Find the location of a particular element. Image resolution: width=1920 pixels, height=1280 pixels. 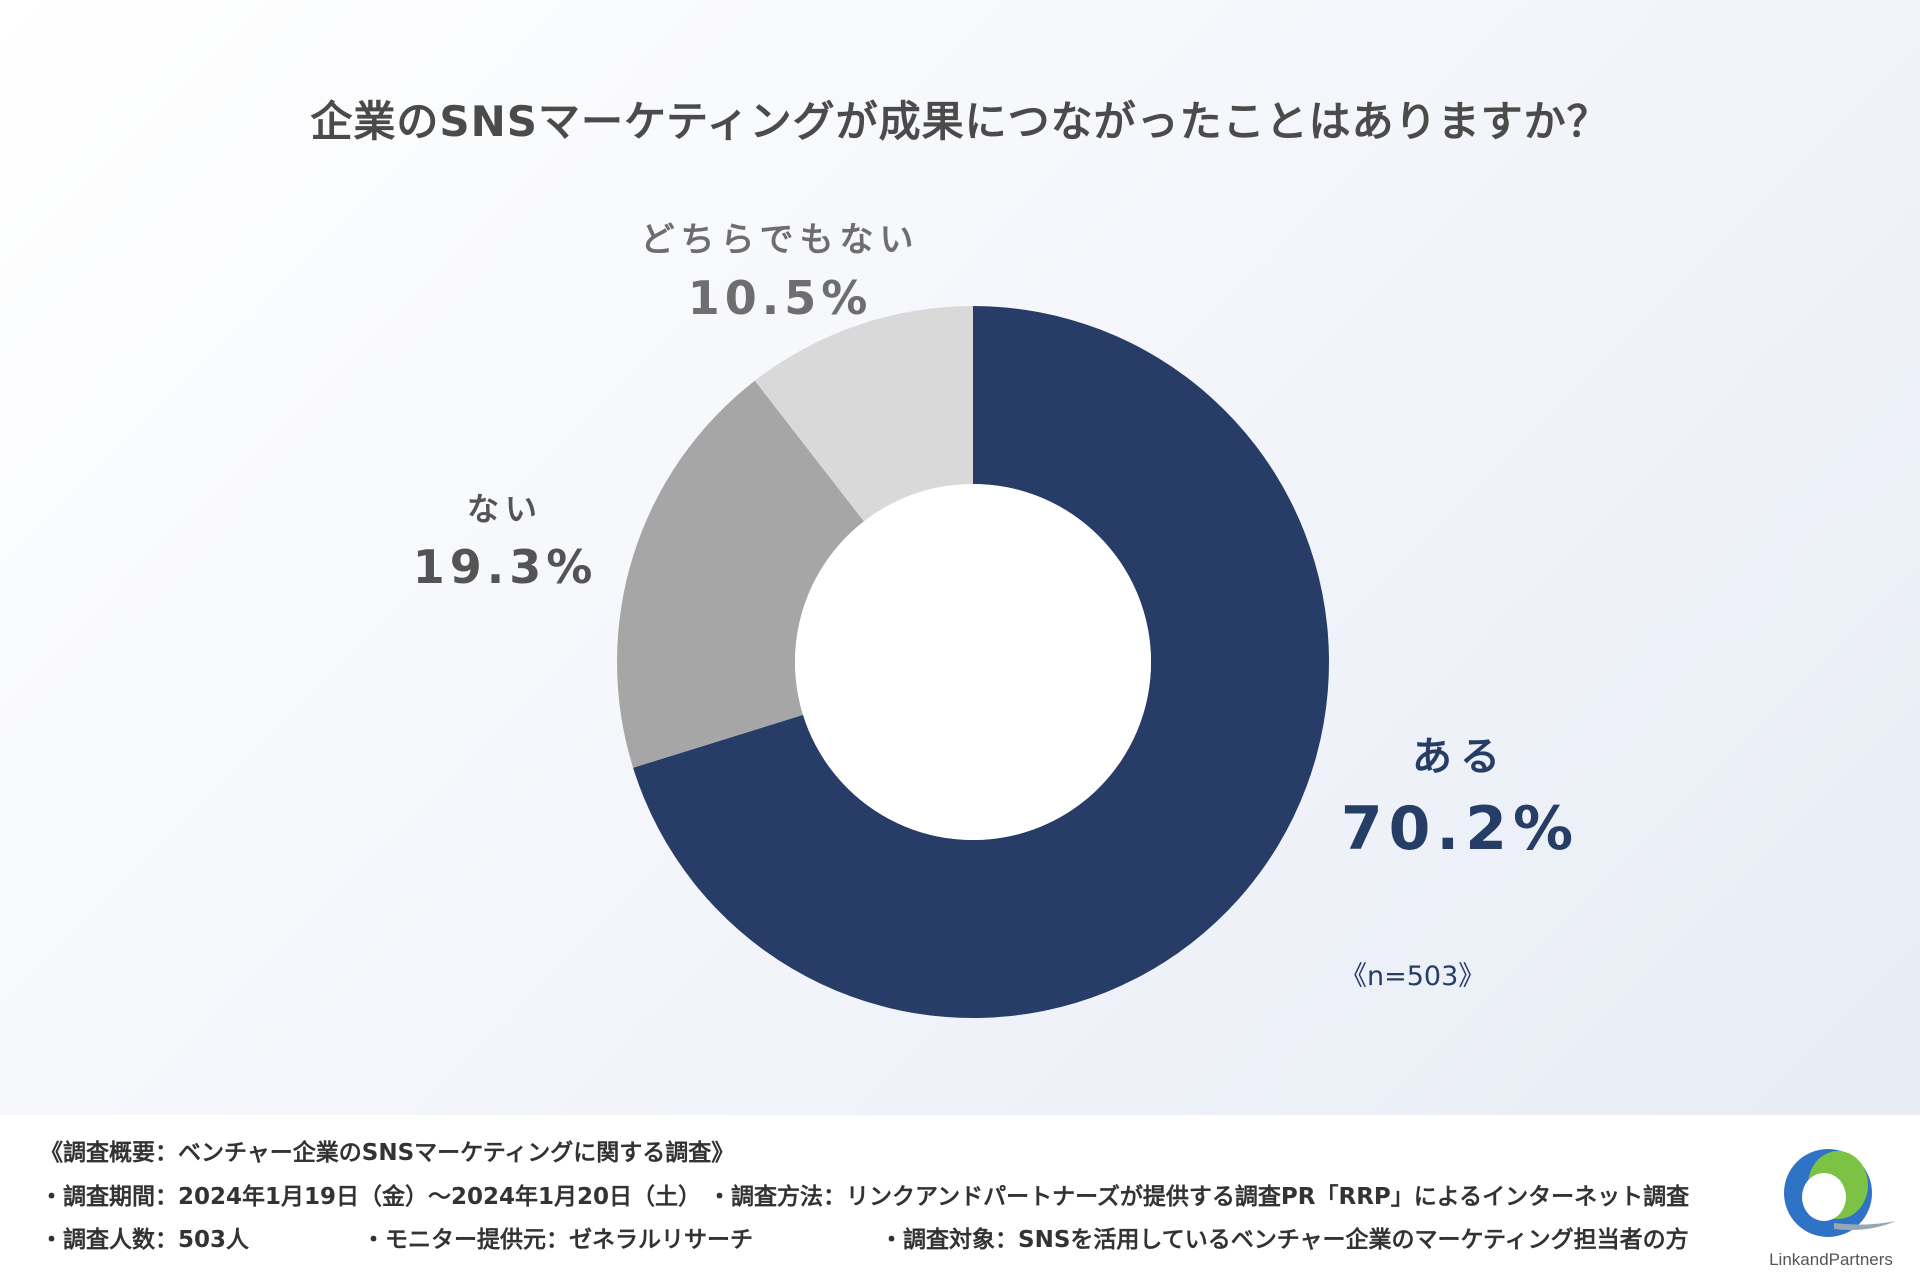

slice-label-yes: ある 70.2% is located at coordinates (1460, 794).